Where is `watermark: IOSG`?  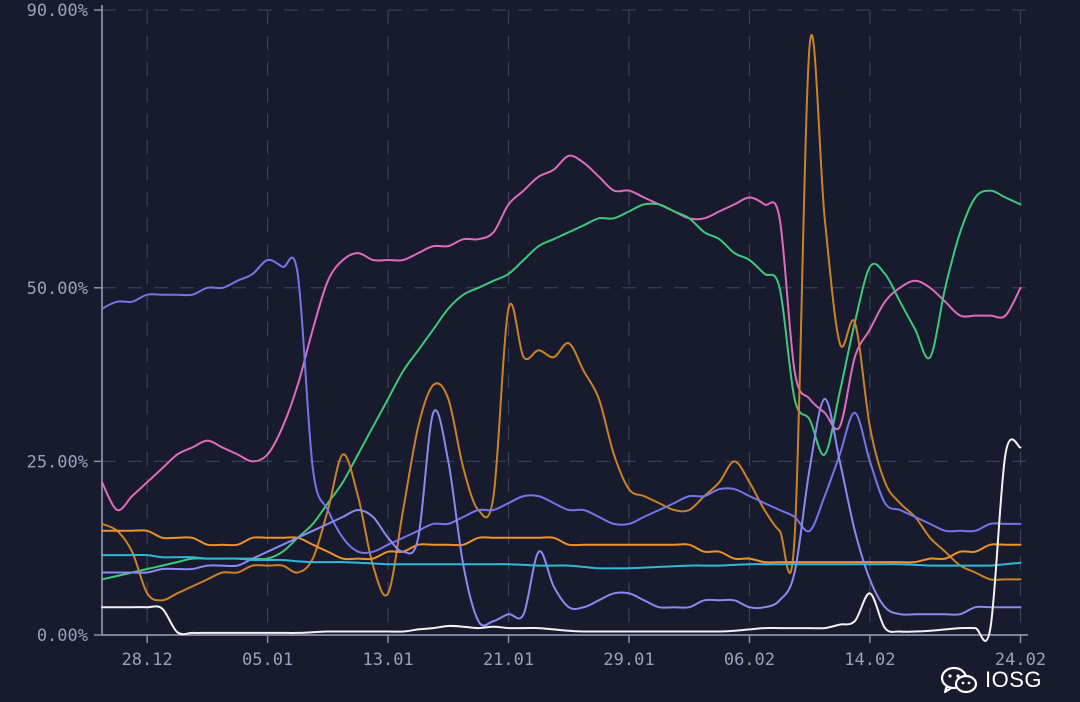
watermark: IOSG is located at coordinates (990, 680).